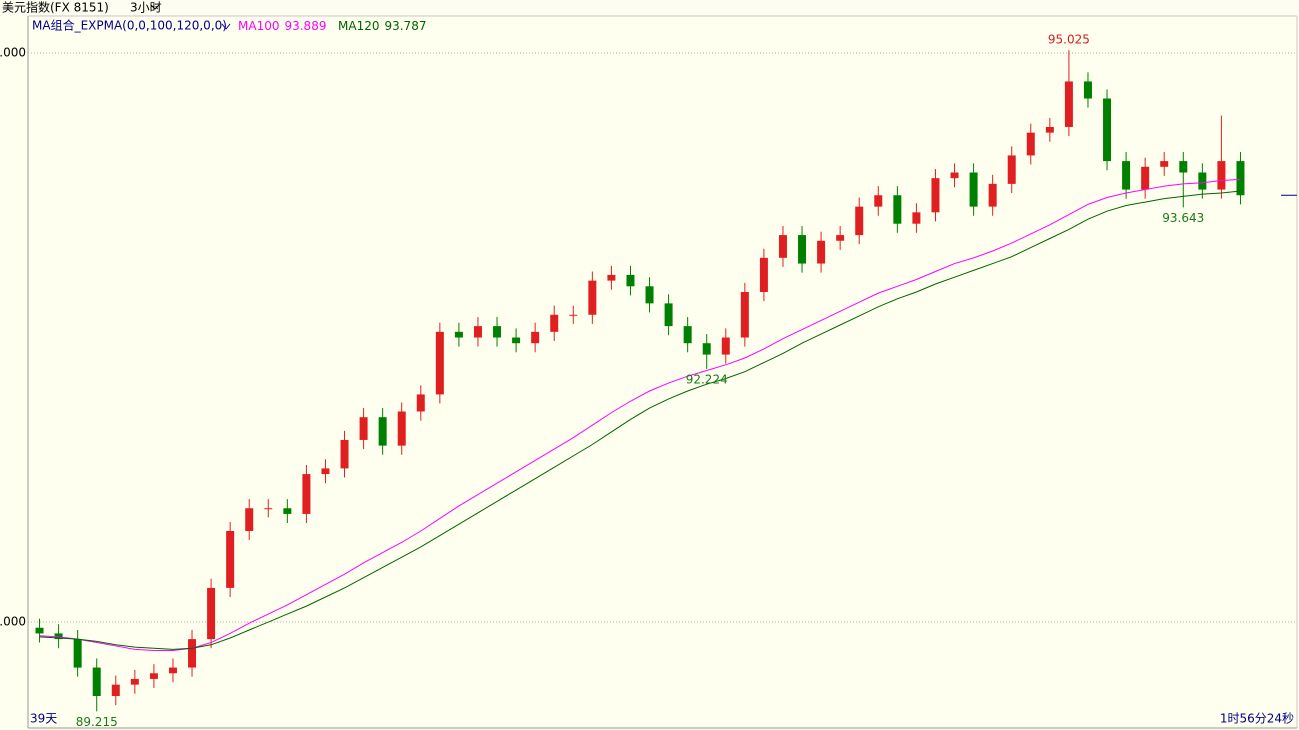  Describe the element at coordinates (13, 622) in the screenshot. I see `y-tick-label: 90.000` at that location.